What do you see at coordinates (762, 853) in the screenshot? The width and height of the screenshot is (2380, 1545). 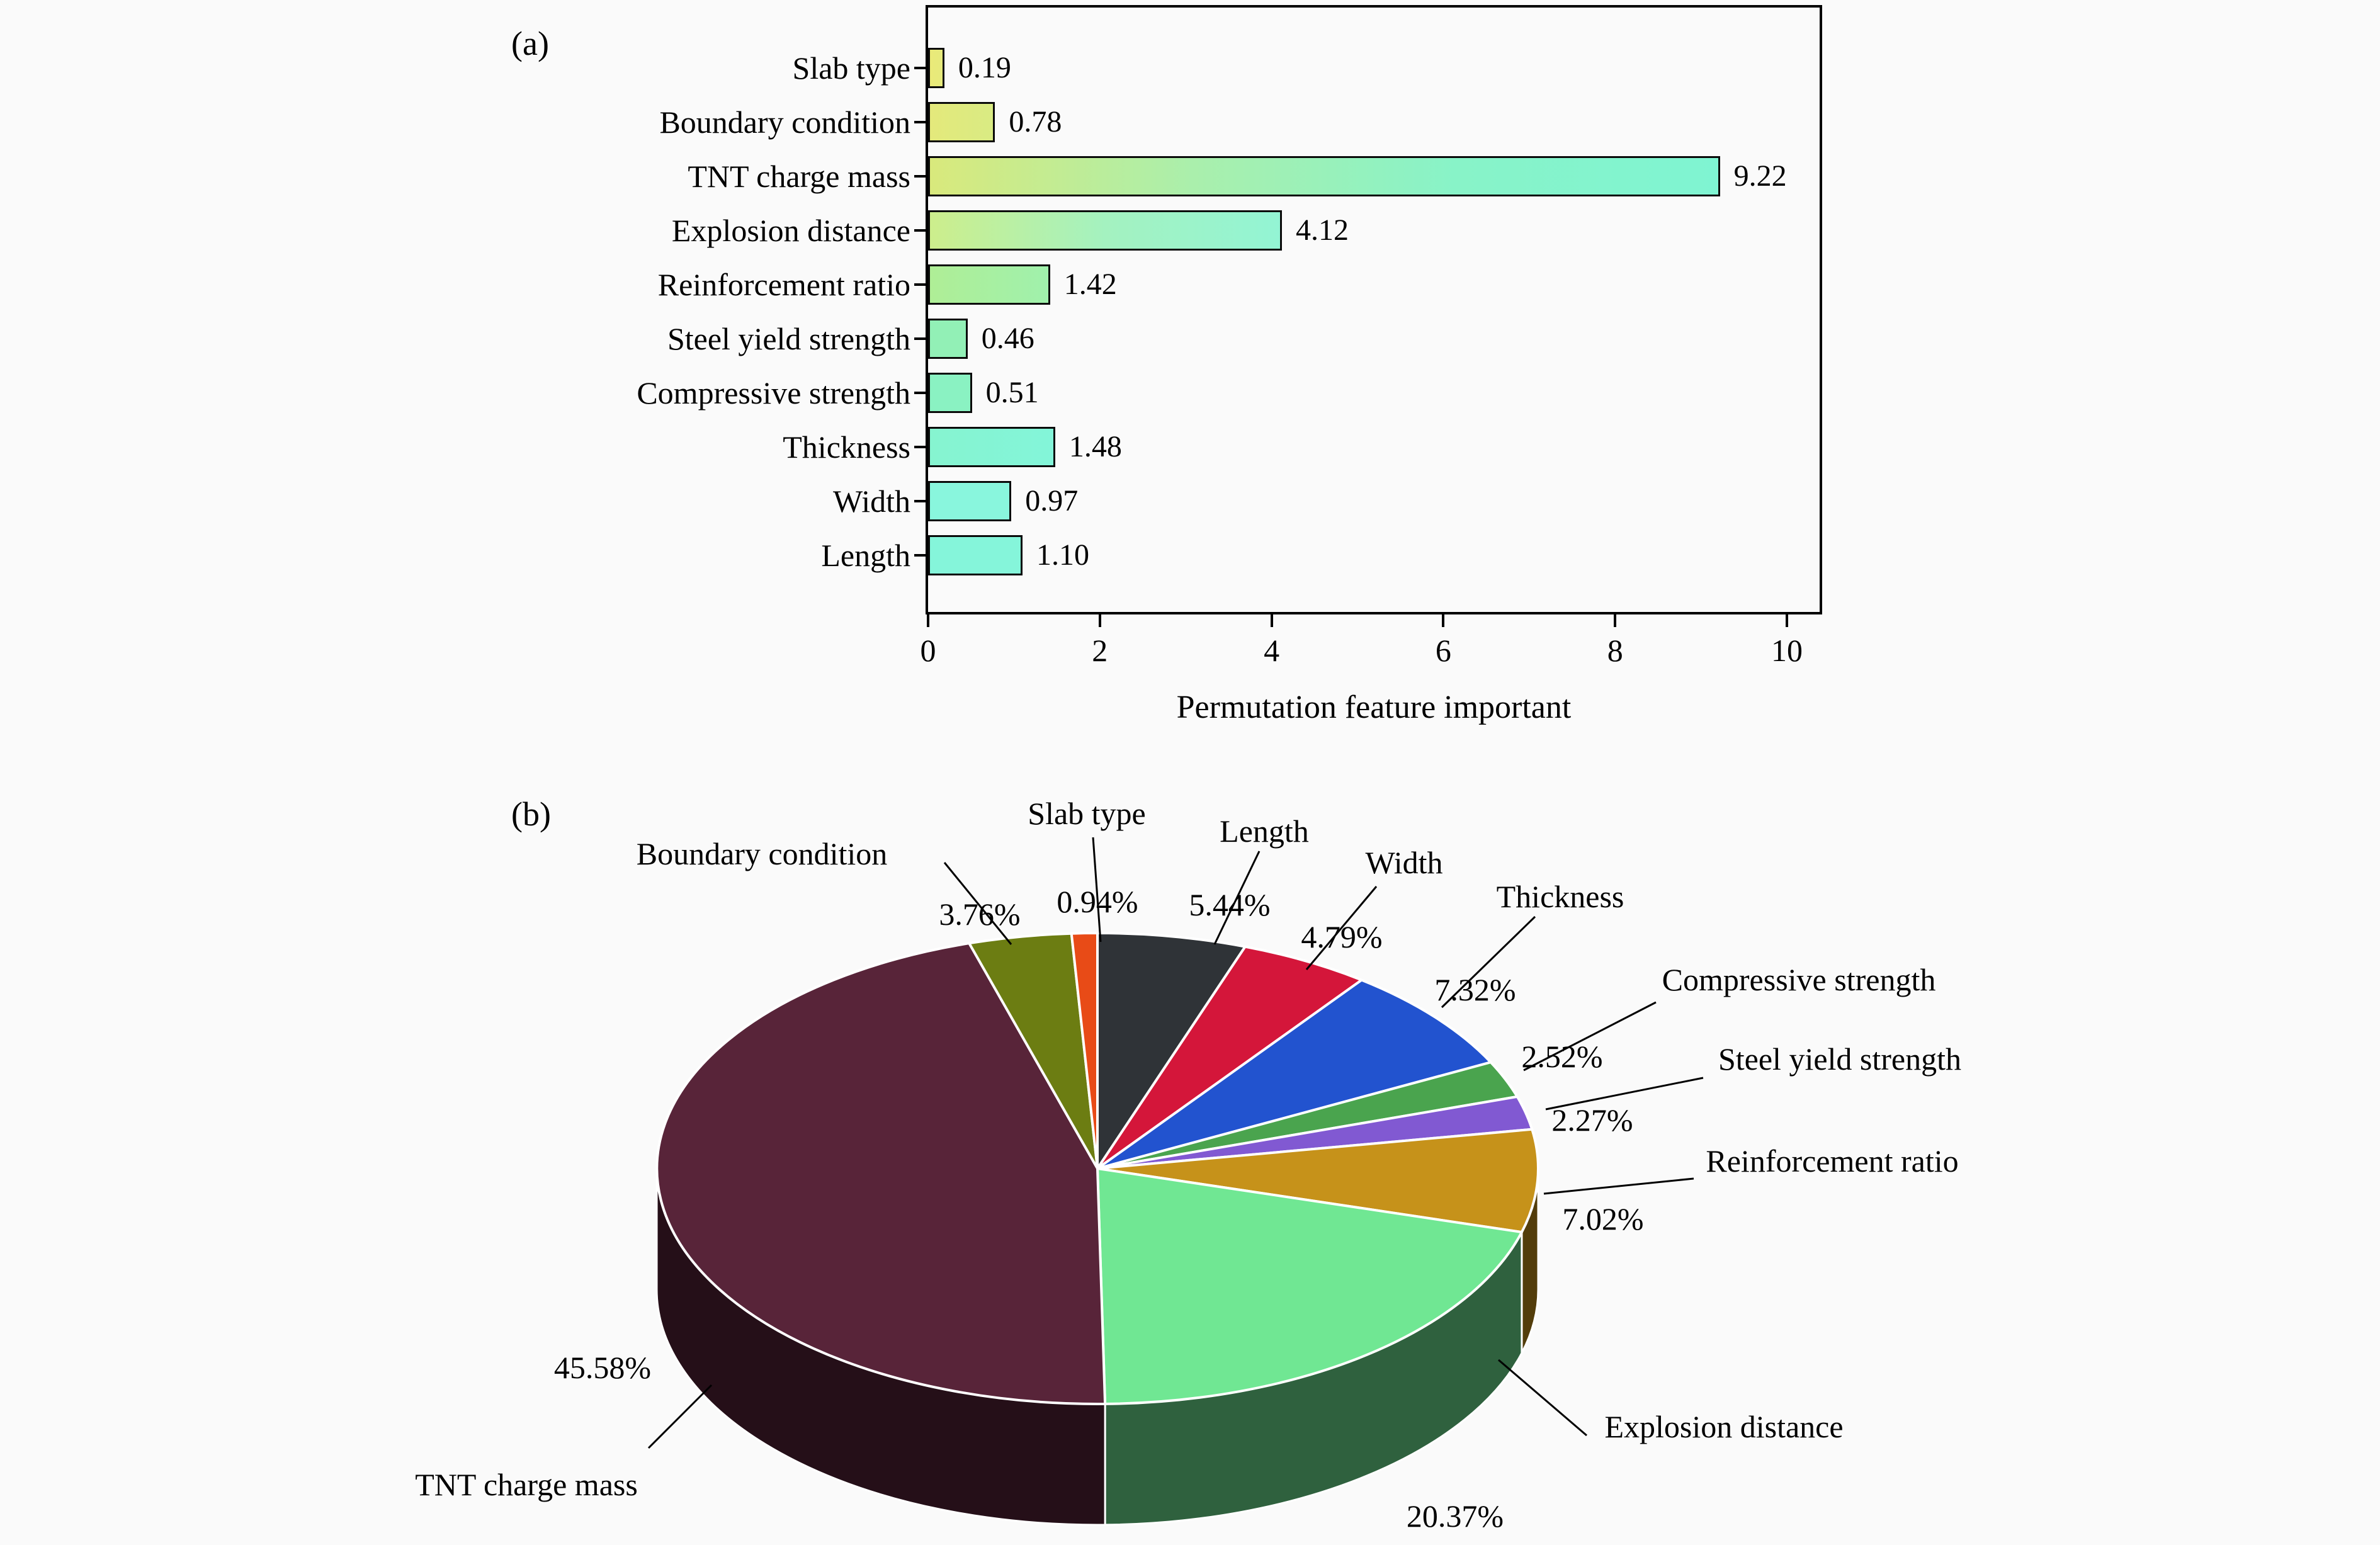 I see `pie-slice-name: Boundary condition` at bounding box center [762, 853].